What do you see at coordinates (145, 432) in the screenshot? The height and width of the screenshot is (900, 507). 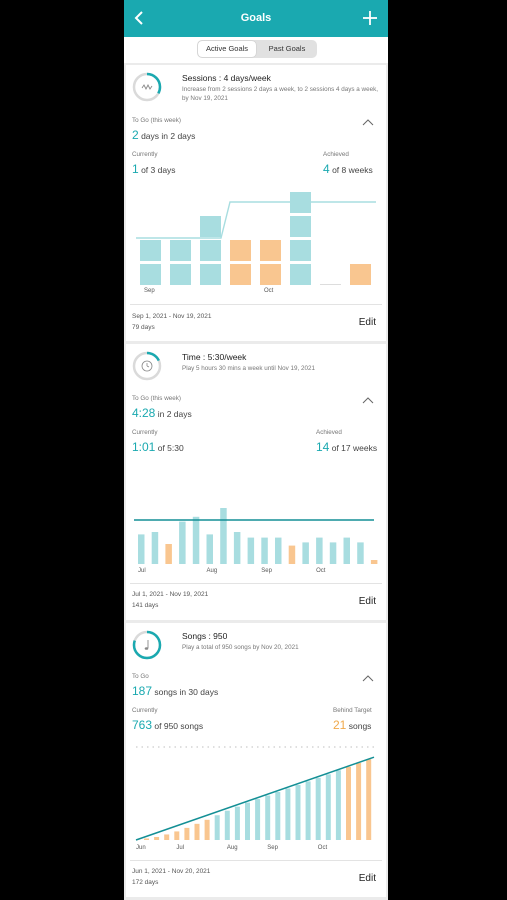 I see `currently-label: Currently` at bounding box center [145, 432].